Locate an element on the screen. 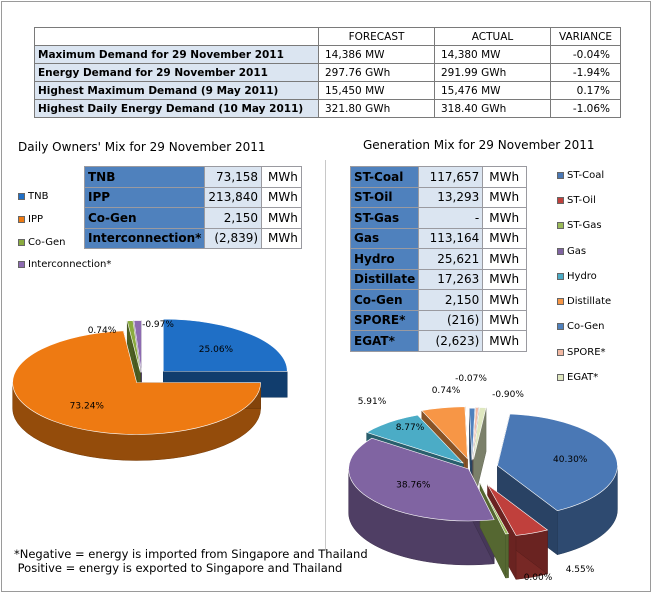  pie-data-label: -0.07% is located at coordinates (471, 379).